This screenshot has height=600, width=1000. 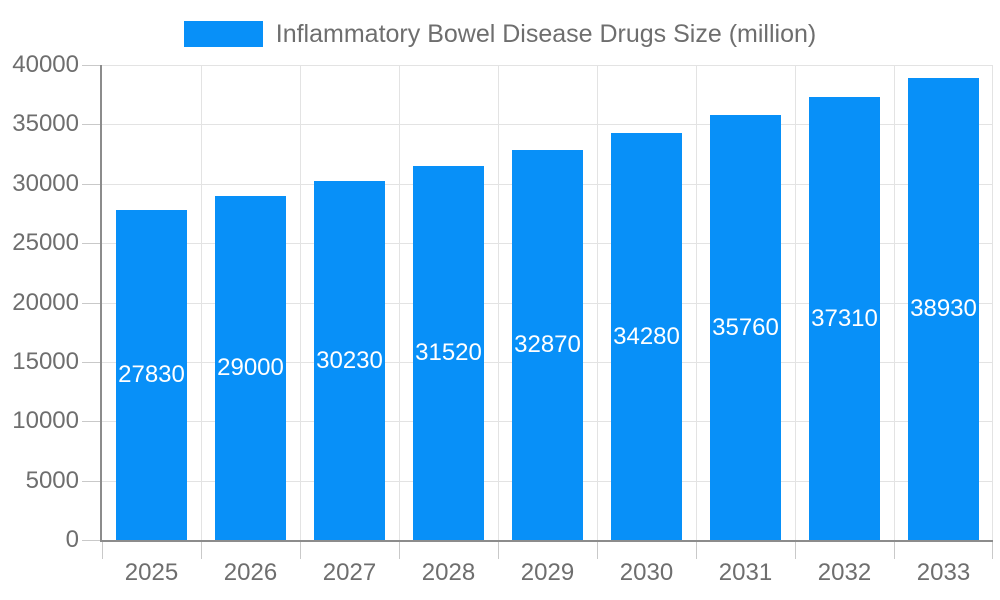 I want to click on x-tick-label: 2033, so click(x=943, y=572).